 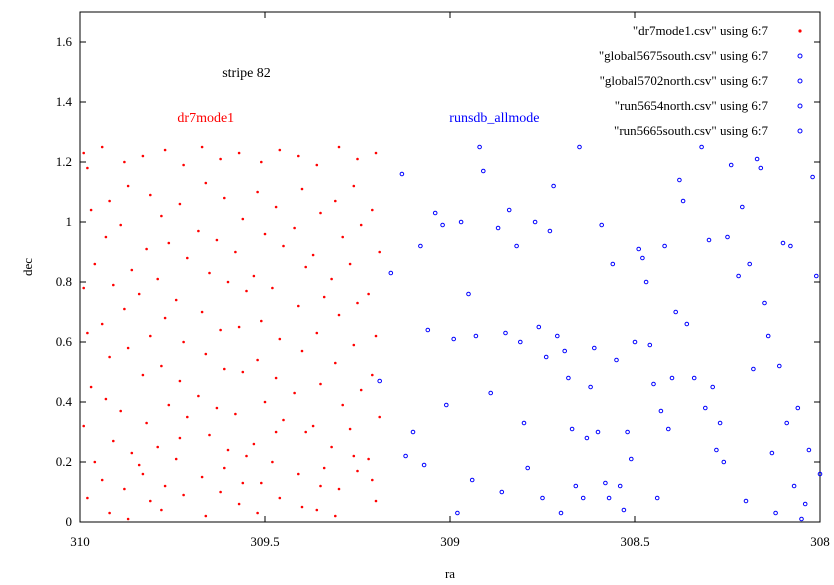 I want to click on y-tick-label: 1.2, so click(x=64, y=161).